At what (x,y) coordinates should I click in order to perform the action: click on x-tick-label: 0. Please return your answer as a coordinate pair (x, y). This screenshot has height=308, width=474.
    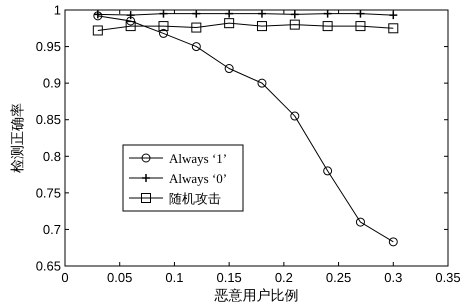
    Looking at the image, I should click on (65, 277).